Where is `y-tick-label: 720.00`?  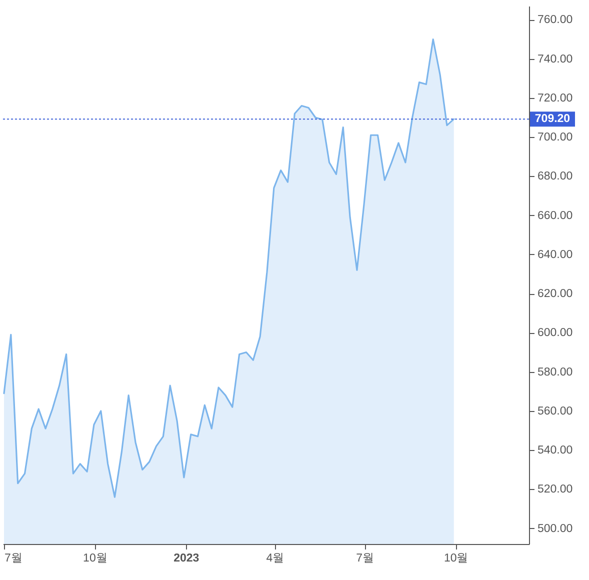 y-tick-label: 720.00 is located at coordinates (555, 98).